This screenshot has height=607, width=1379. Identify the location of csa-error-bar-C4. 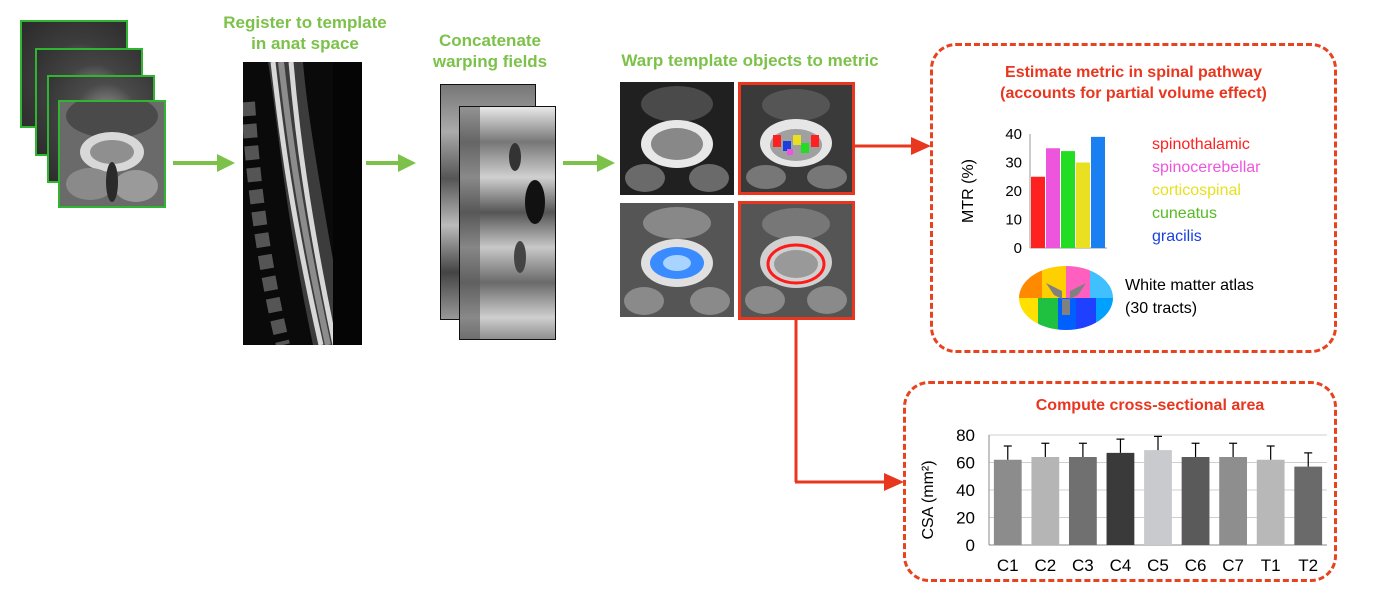
(1120, 445).